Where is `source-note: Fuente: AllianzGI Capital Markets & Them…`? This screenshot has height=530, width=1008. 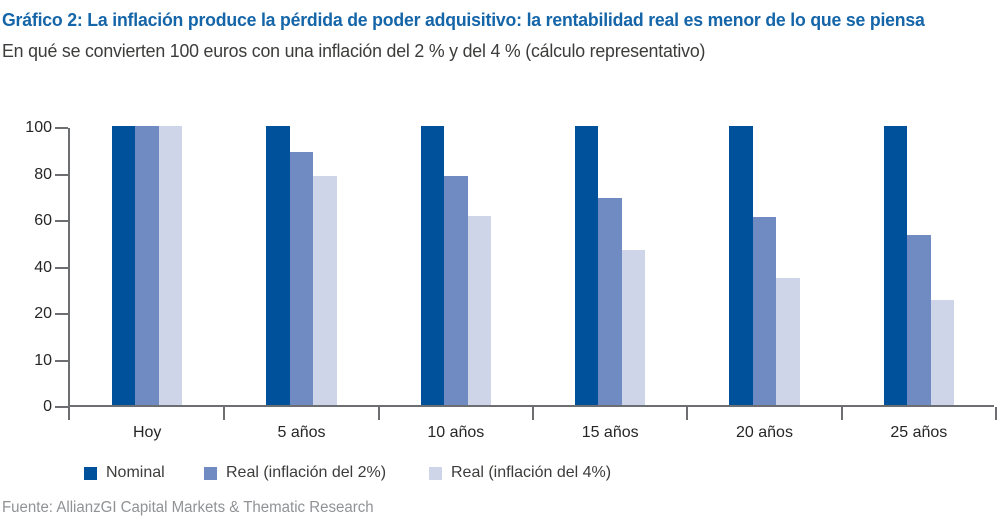 source-note: Fuente: AllianzGI Capital Markets & Them… is located at coordinates (188, 507).